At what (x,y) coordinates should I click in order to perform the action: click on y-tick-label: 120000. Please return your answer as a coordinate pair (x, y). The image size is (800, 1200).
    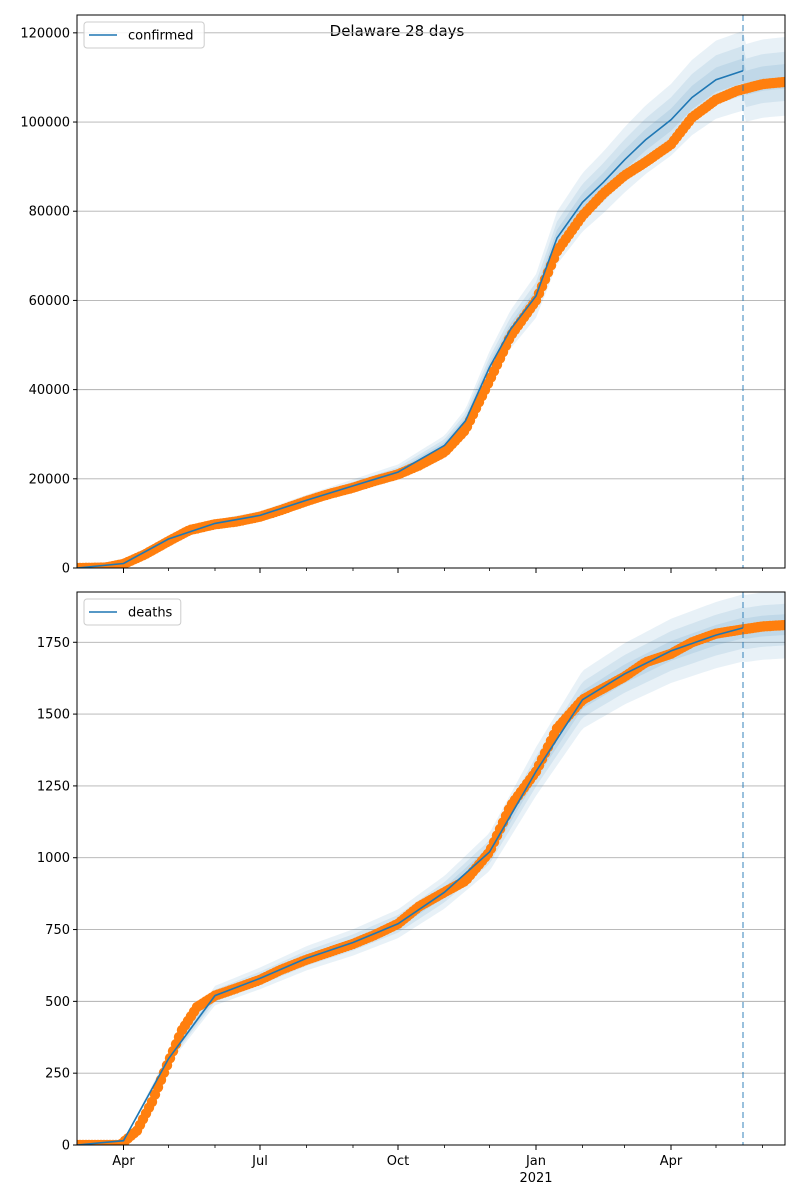
    Looking at the image, I should click on (45, 33).